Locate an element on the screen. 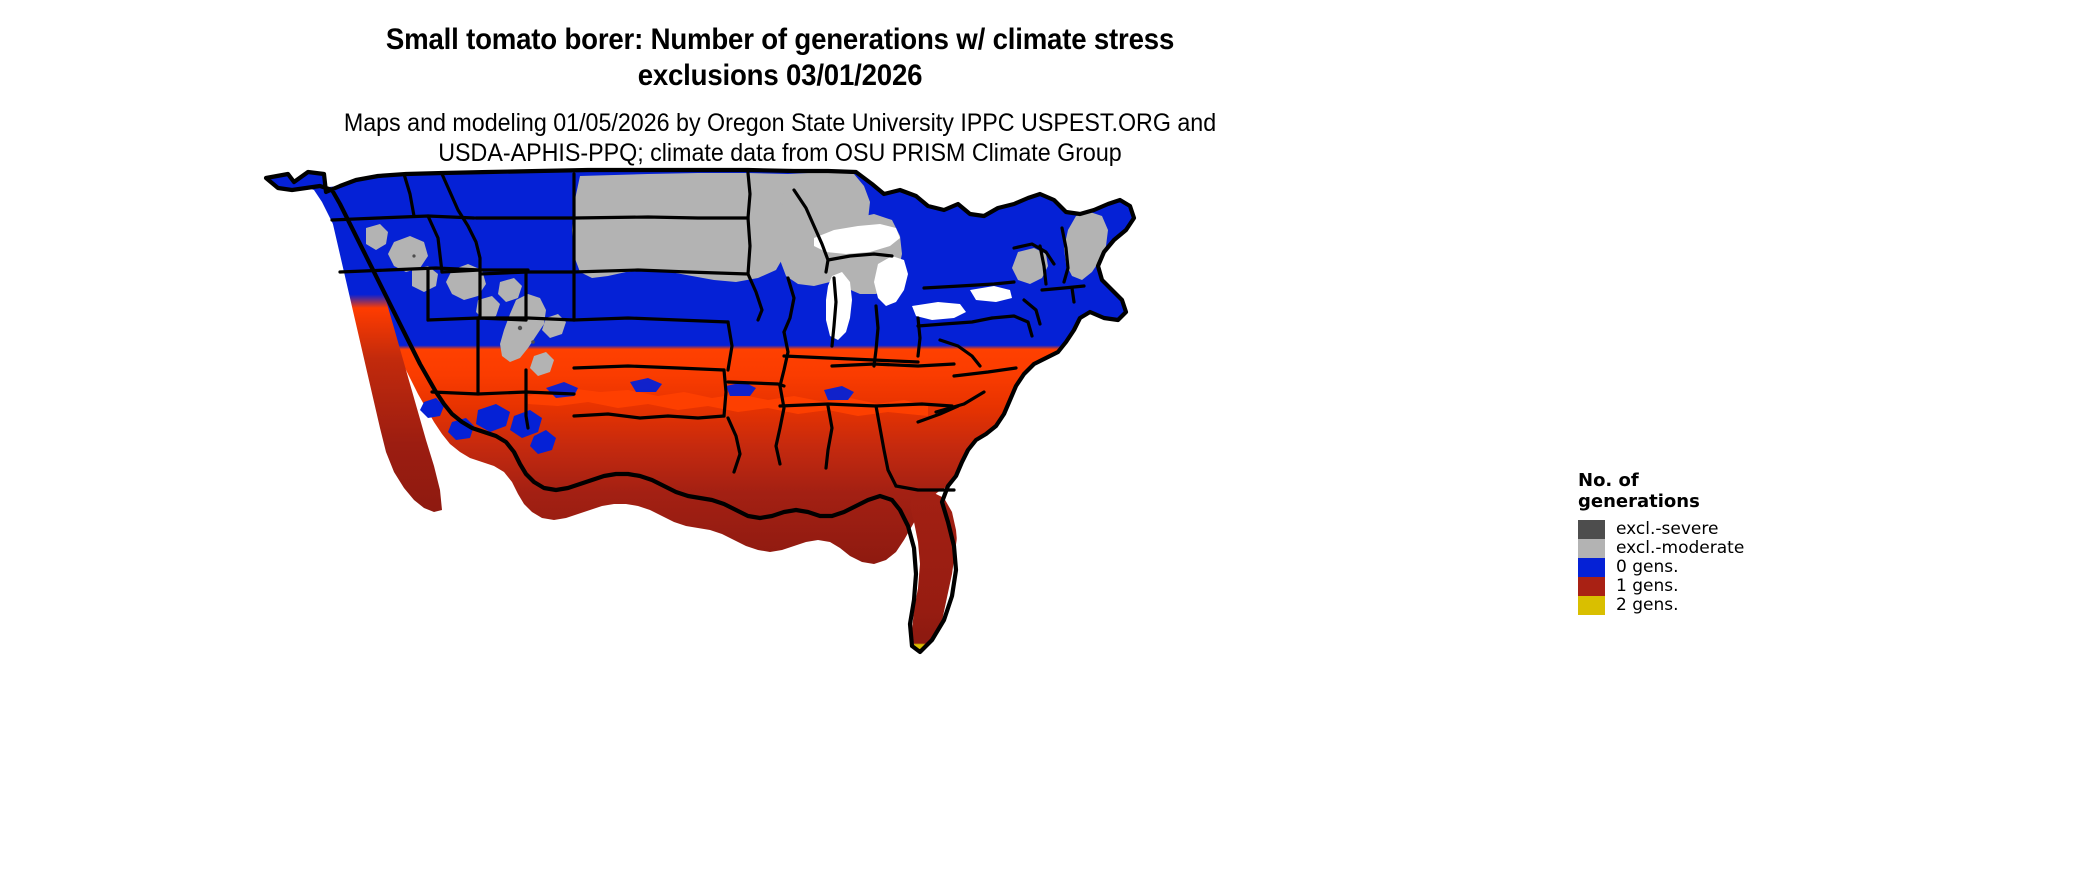 The image size is (2100, 892). legend-item-0-gens: 0 gens. is located at coordinates (1738, 567).